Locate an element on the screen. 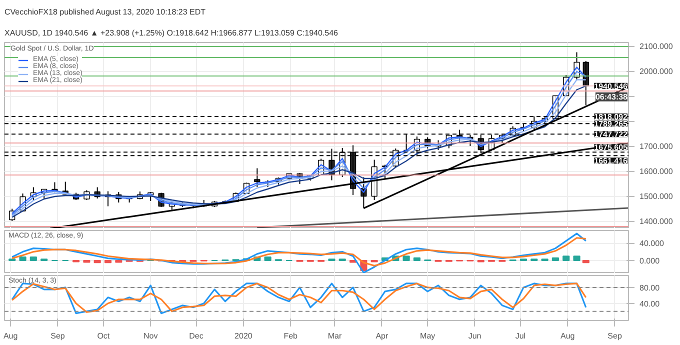 The image size is (680, 345). x-tick-label: Nov is located at coordinates (150, 336).